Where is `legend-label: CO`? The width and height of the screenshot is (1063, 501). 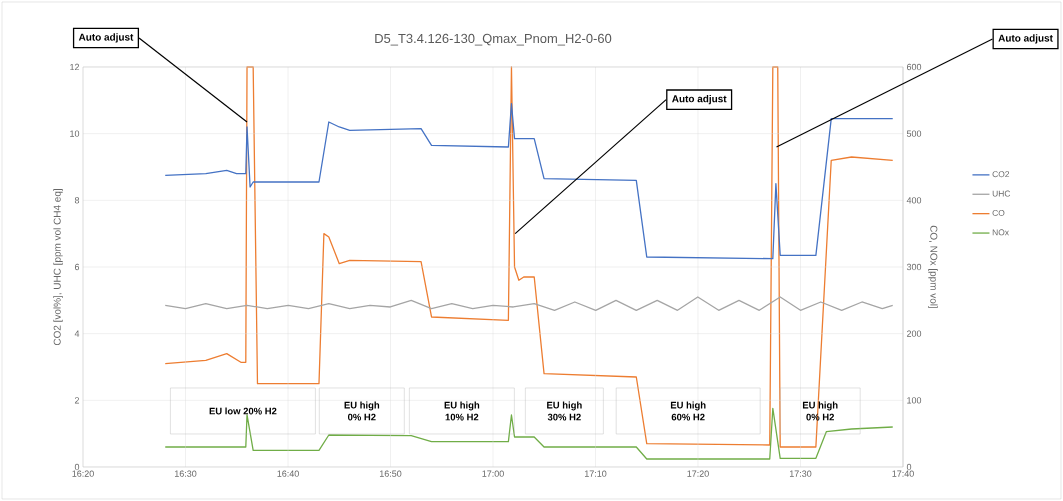 legend-label: CO is located at coordinates (998, 212).